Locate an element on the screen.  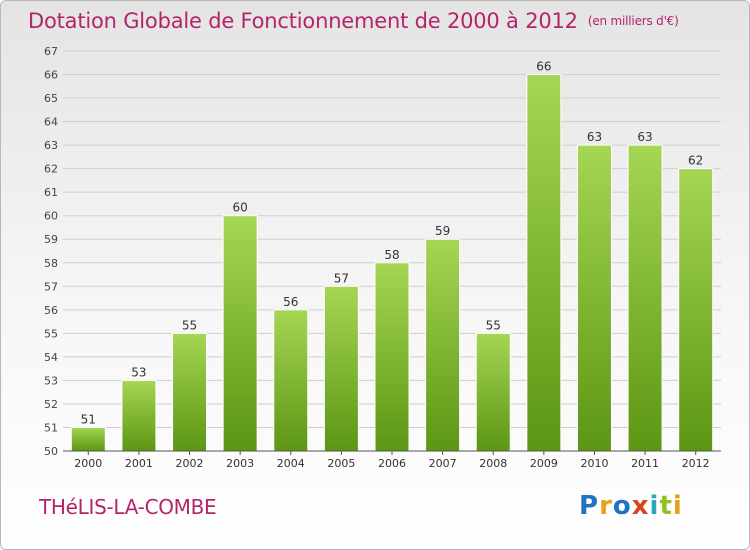
y-tick-label: 53 is located at coordinates (51, 380).